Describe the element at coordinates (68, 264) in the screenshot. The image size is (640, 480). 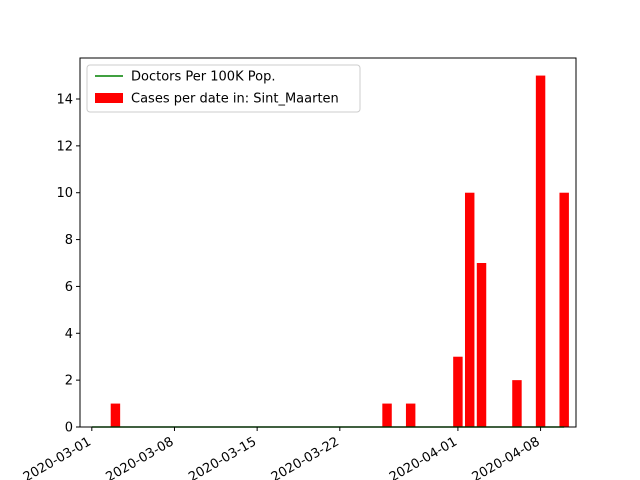
I see `y-axis: 0 2 4 6 8 10 12 14` at that location.